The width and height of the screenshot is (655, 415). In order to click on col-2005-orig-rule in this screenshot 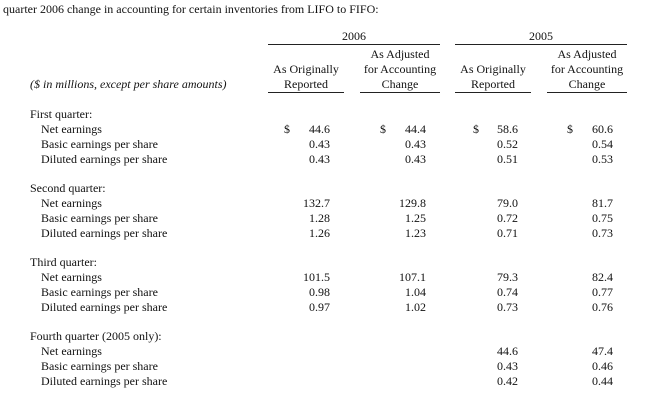, I will do `click(493, 92)`.